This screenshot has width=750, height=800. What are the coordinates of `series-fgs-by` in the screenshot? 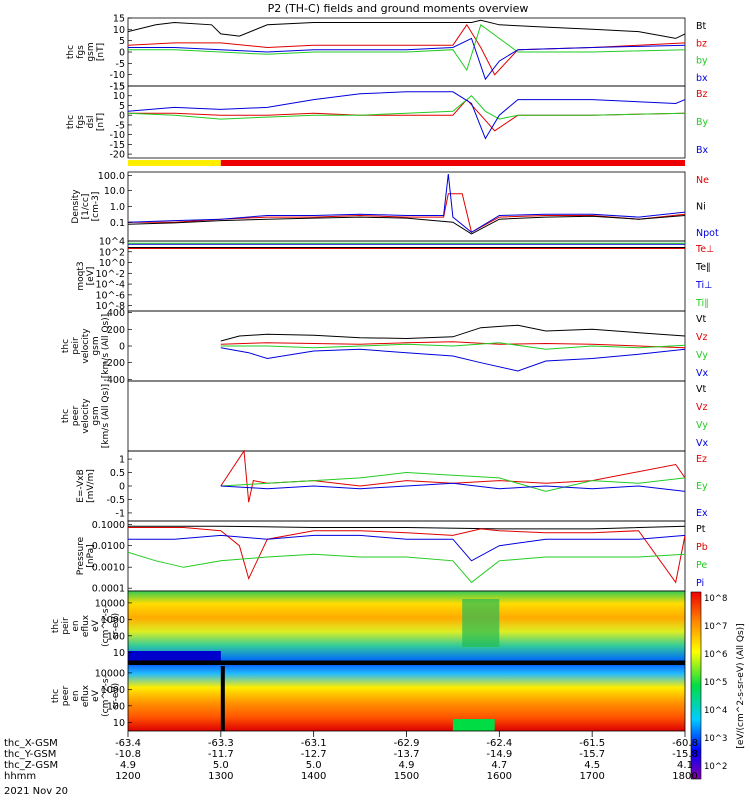 It's located at (406, 47).